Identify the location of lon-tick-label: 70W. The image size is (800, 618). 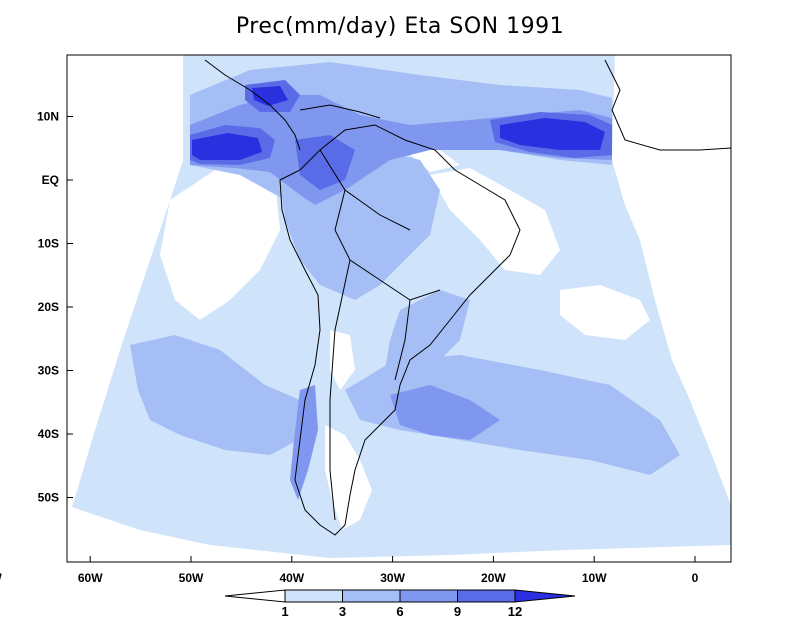
(1, 578).